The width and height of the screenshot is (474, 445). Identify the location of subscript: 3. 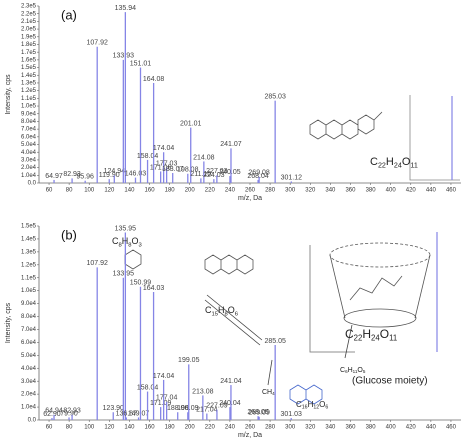
(140, 245).